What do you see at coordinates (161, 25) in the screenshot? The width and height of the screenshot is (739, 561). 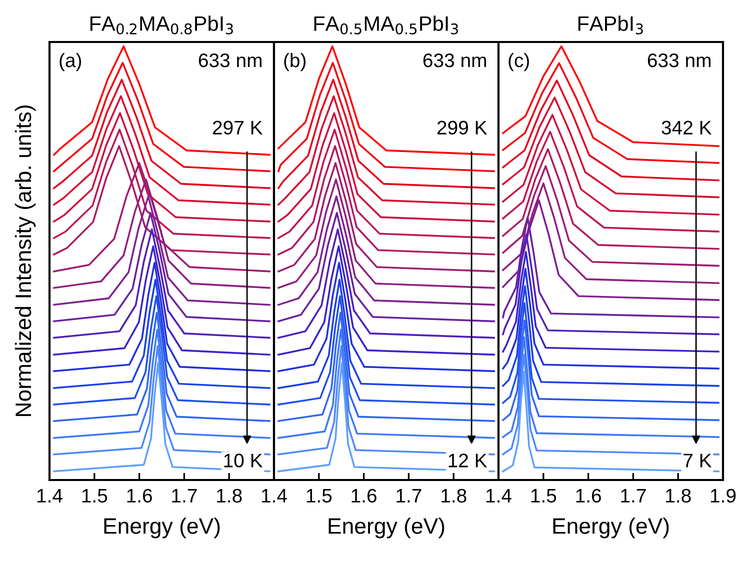 I see `chart-title: FA$_{0.2}$MA$_{0.8}$PbI$_{3}$` at bounding box center [161, 25].